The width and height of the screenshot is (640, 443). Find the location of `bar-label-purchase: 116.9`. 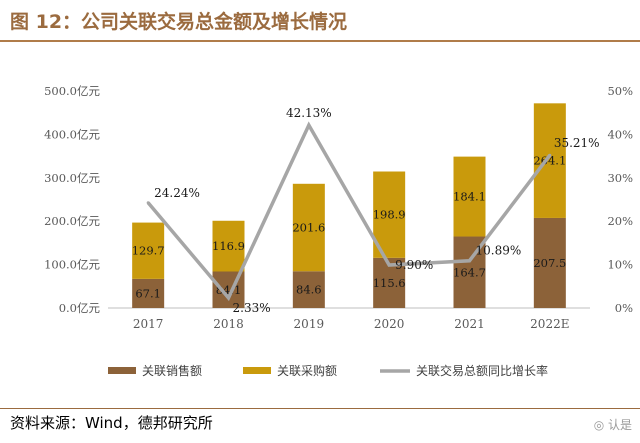

bar-label-purchase: 116.9 is located at coordinates (228, 246).